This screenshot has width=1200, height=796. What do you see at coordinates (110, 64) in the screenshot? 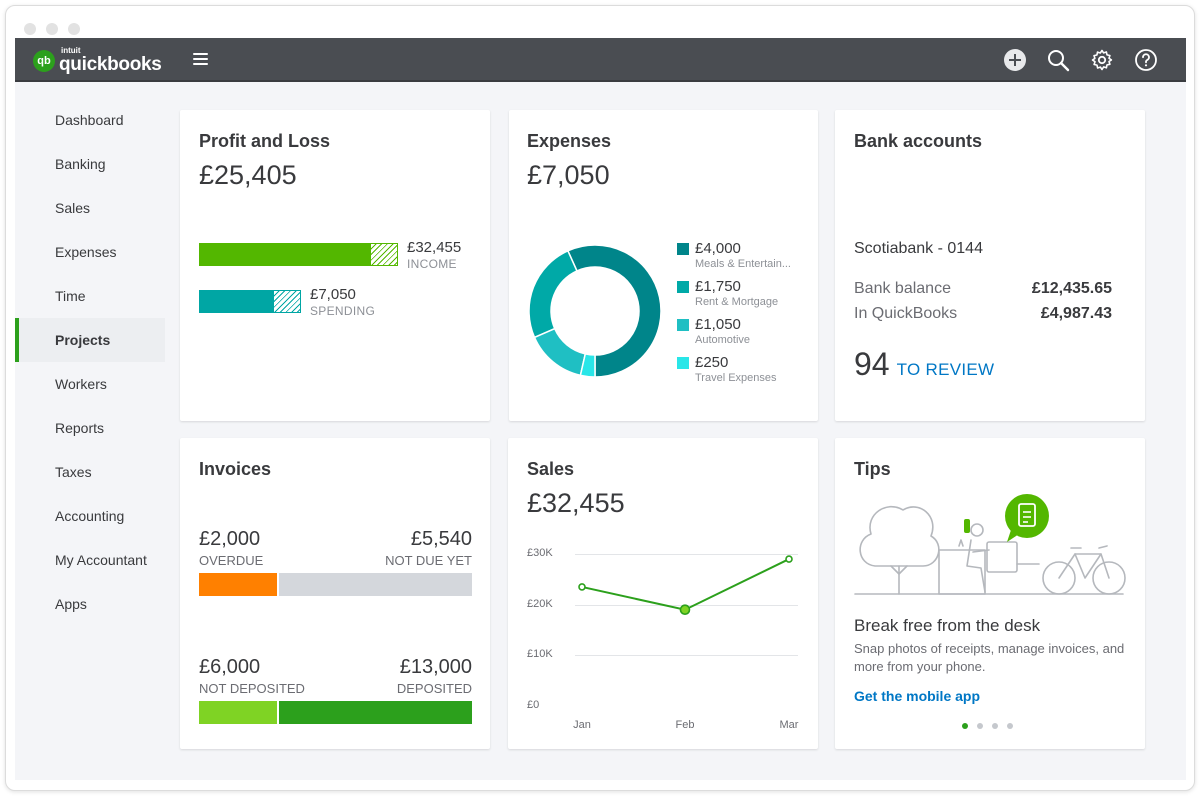
I see `brand-name: quickbooks` at bounding box center [110, 64].